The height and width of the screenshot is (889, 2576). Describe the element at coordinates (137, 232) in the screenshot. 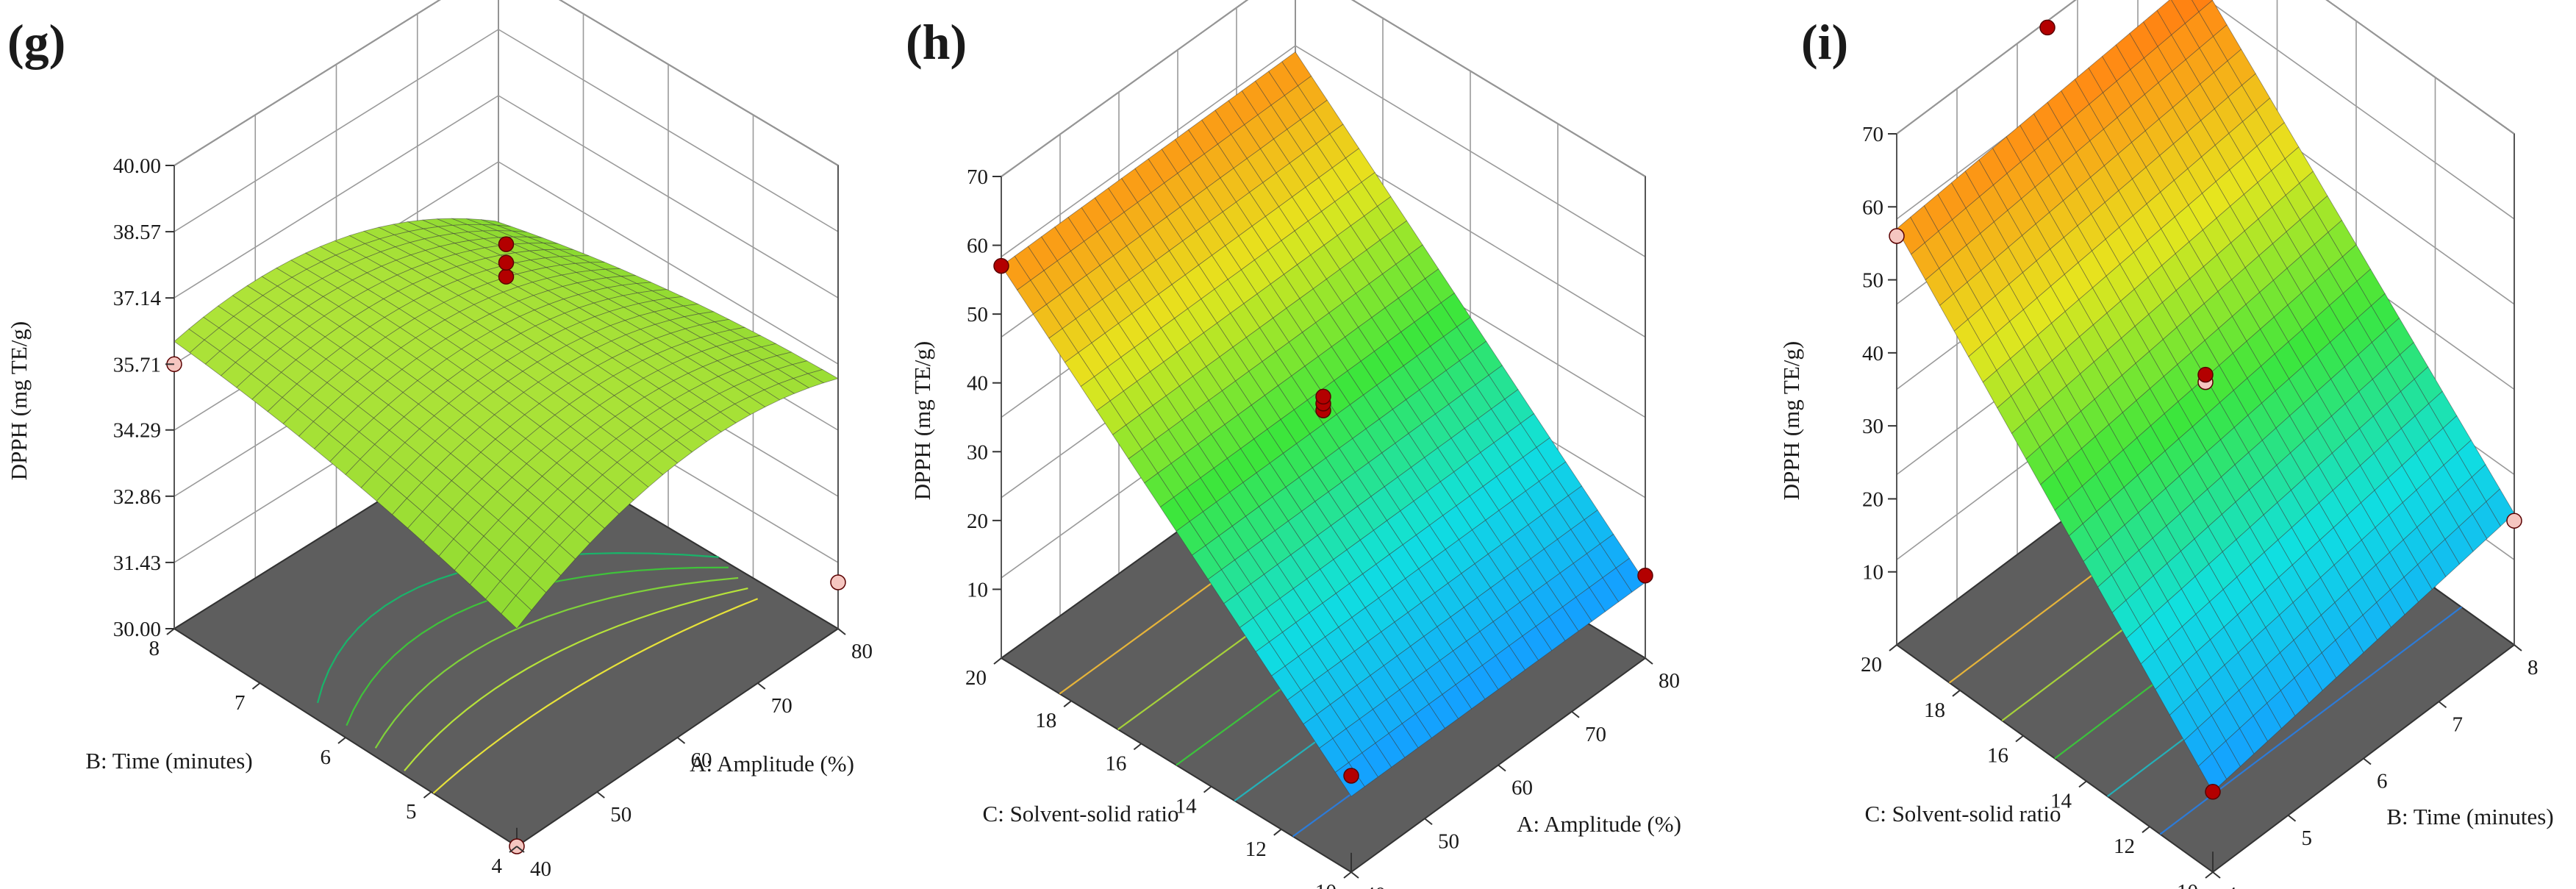

I see `z-tick-label: 38.57` at that location.